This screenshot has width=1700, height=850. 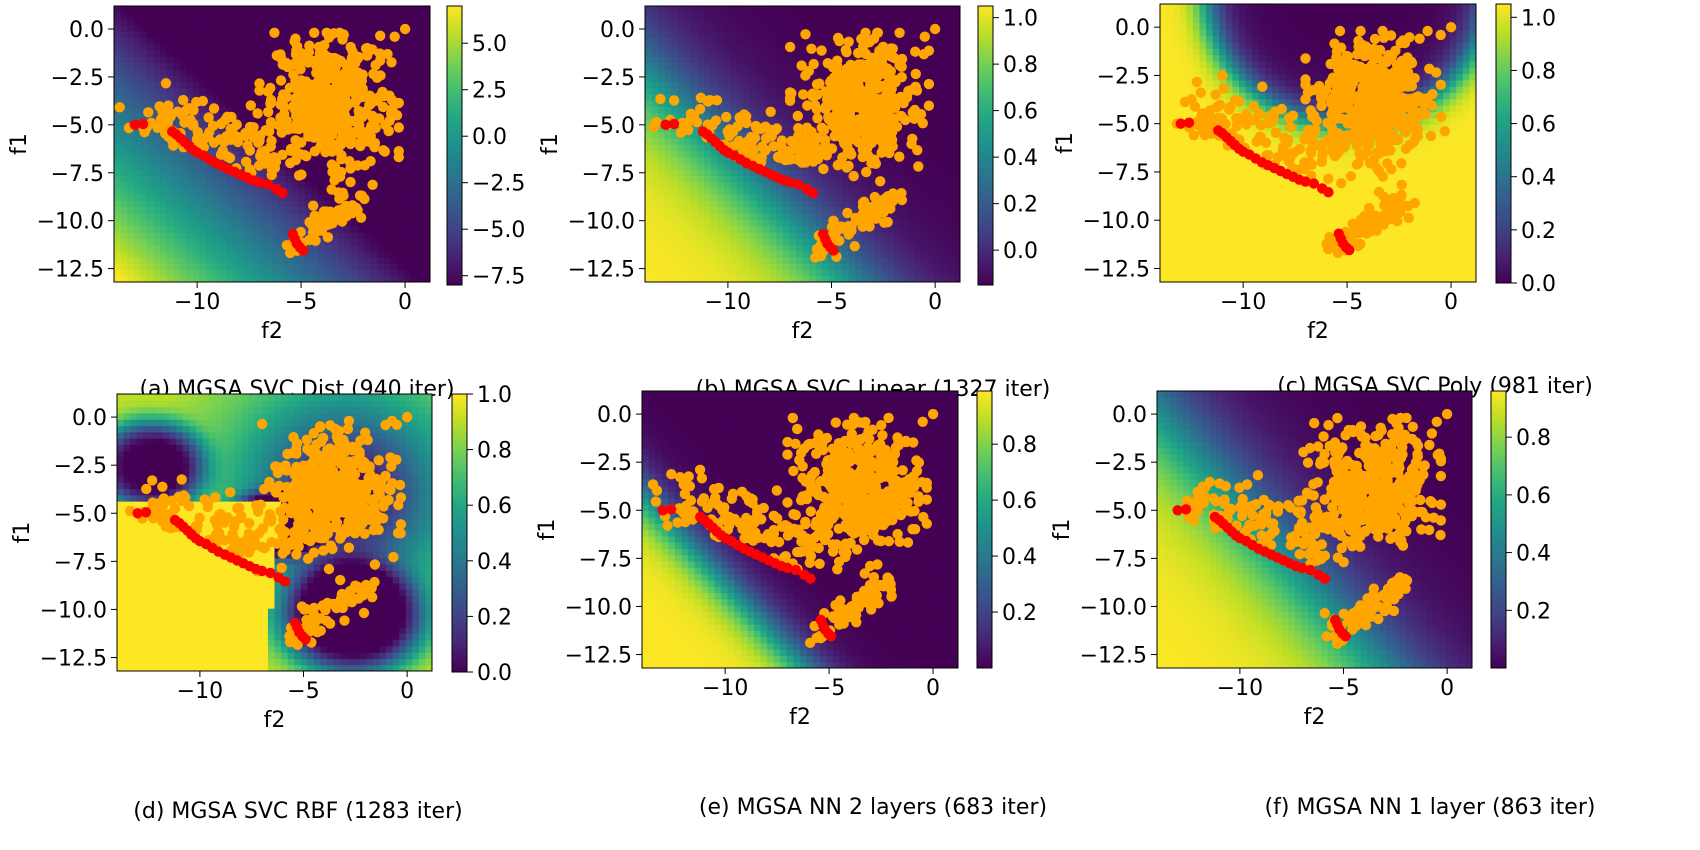 I want to click on y-tick-label: −10.0, so click(x=70, y=222).